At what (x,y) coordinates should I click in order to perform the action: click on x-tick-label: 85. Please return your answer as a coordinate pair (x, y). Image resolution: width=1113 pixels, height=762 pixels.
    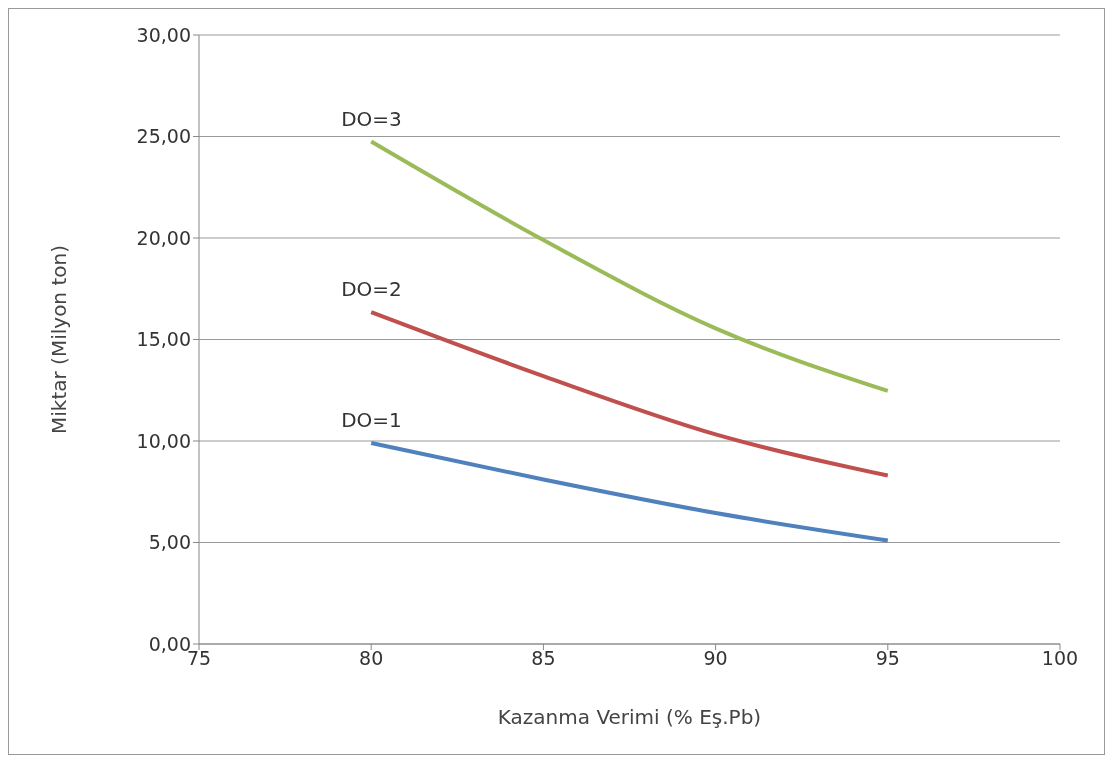
    Looking at the image, I should click on (543, 658).